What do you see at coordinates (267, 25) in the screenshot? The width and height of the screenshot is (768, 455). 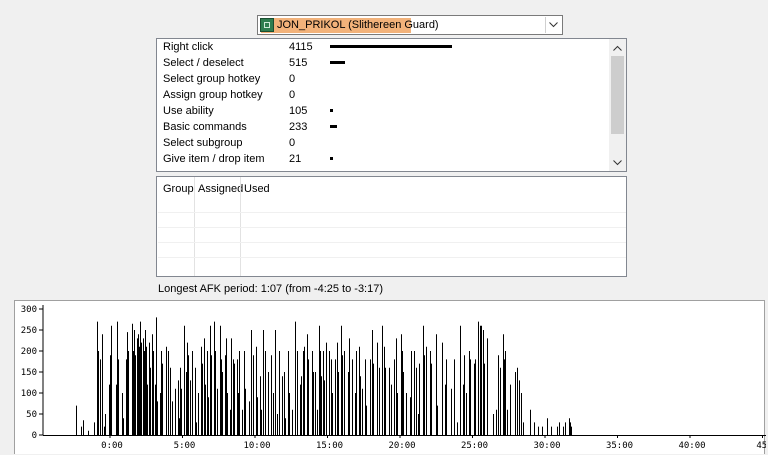 I see `hero-portrait-icon` at bounding box center [267, 25].